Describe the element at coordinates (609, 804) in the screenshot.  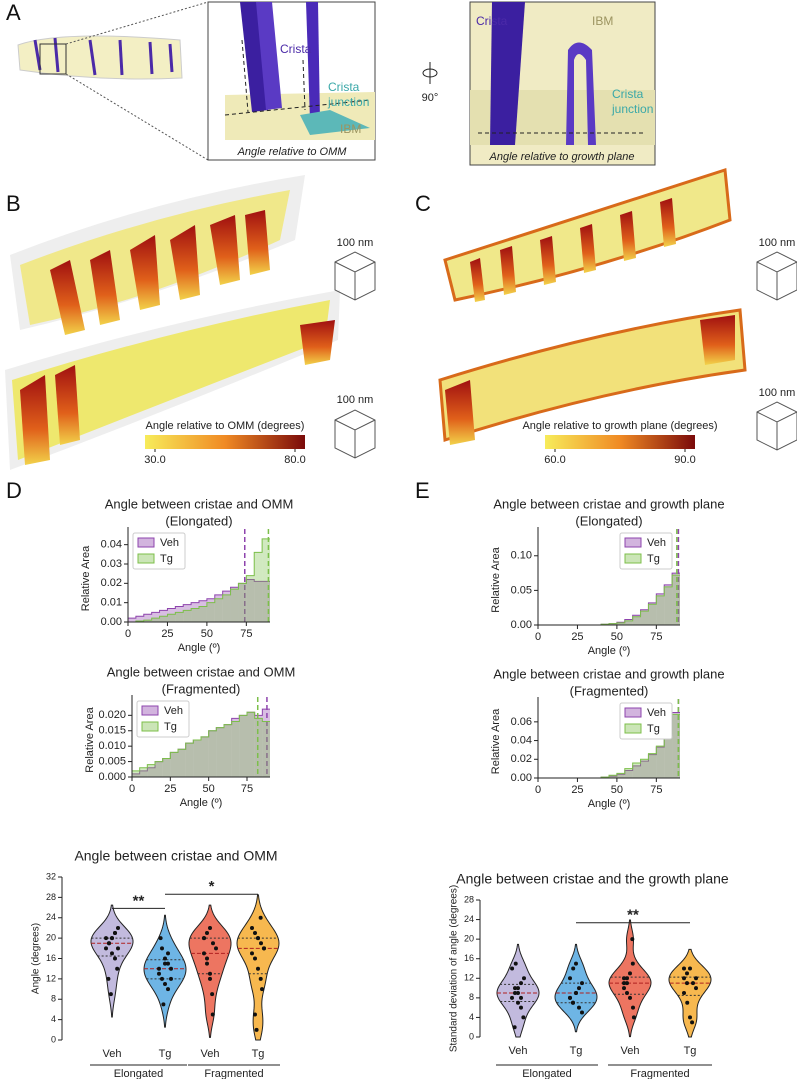
I see `x-axis-label: Angle (º)` at that location.